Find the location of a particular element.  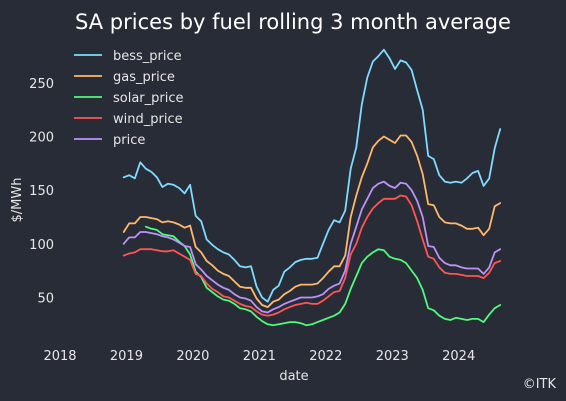

x-tick-label: 2021 is located at coordinates (259, 356).